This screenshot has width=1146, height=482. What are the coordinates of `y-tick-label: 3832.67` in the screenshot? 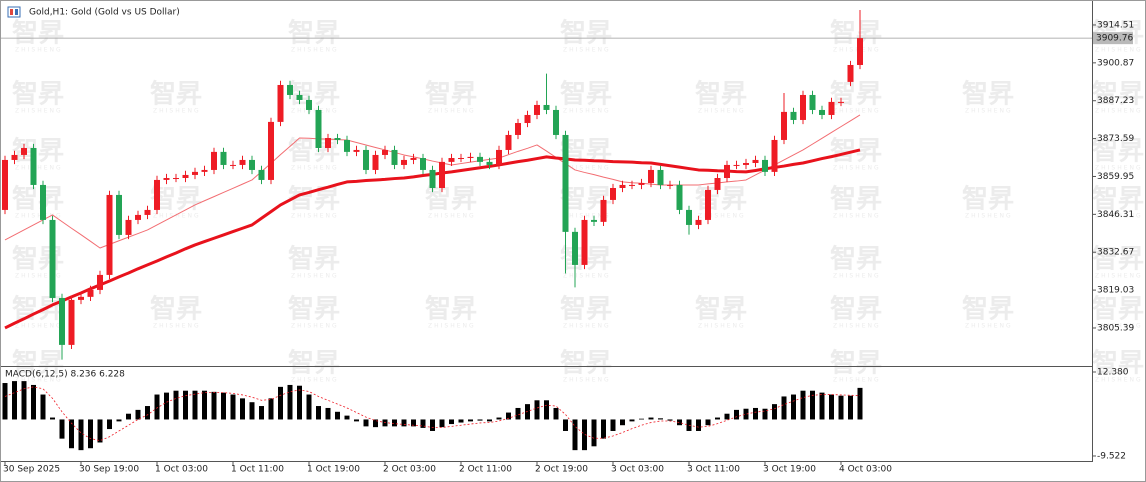 It's located at (1115, 253).